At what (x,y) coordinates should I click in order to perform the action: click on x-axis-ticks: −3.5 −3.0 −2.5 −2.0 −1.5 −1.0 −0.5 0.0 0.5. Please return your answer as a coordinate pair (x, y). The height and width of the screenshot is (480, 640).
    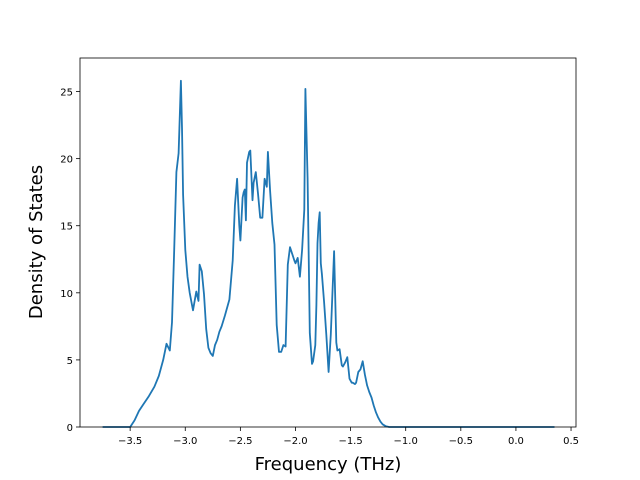
    Looking at the image, I should click on (348, 437).